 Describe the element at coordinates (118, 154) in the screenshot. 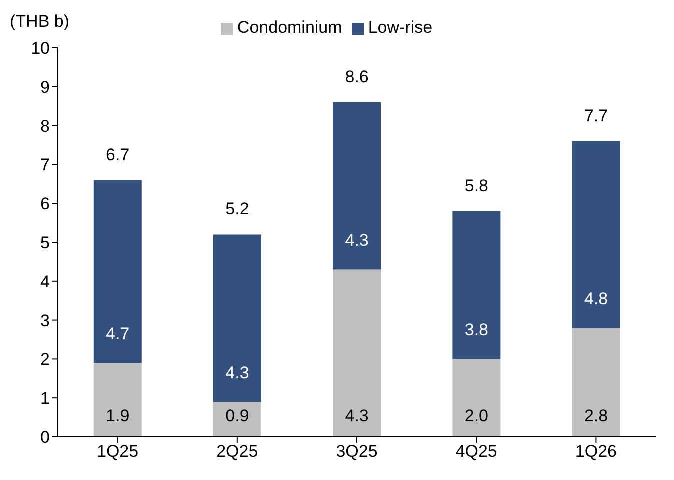

I see `total-label: 6.7` at that location.